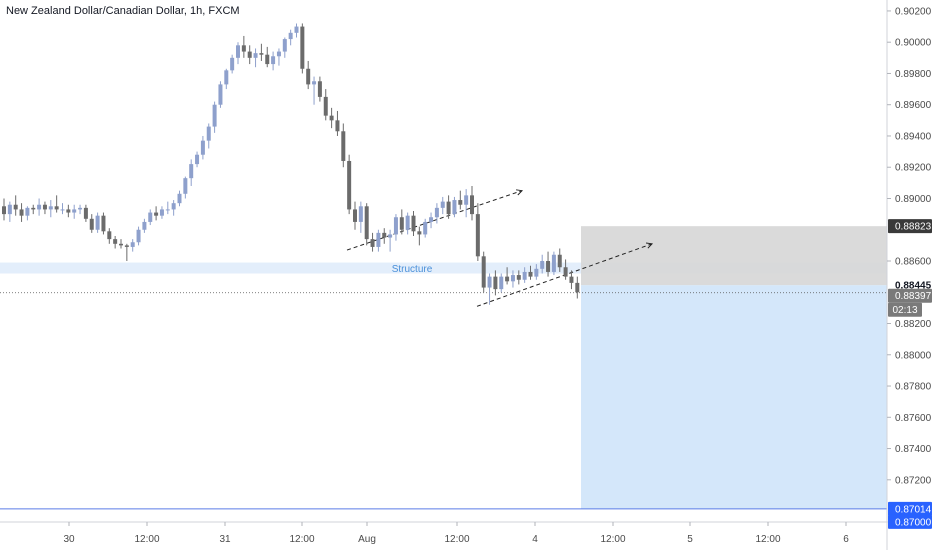 This screenshot has width=932, height=550. Describe the element at coordinates (225, 539) in the screenshot. I see `x-tick-label: 31` at that location.